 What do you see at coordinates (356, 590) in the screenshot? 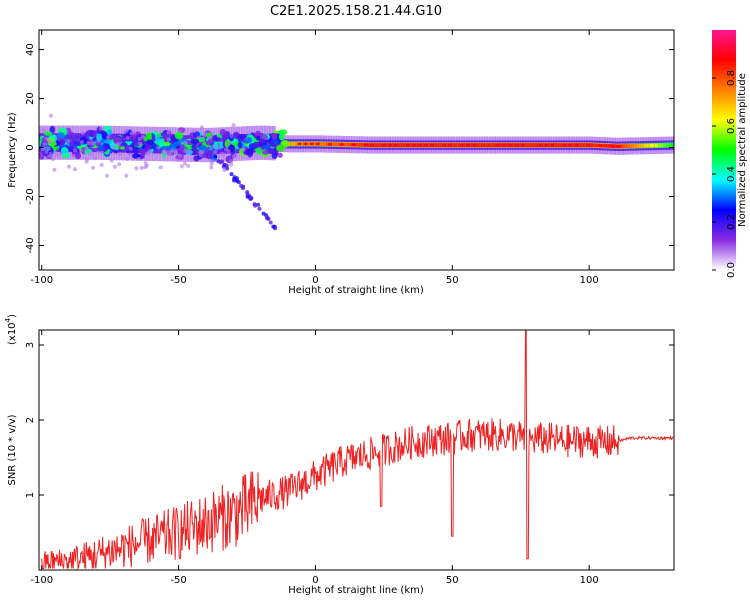
I see `snr-x-axis-label: Height of straight line (km)` at bounding box center [356, 590].